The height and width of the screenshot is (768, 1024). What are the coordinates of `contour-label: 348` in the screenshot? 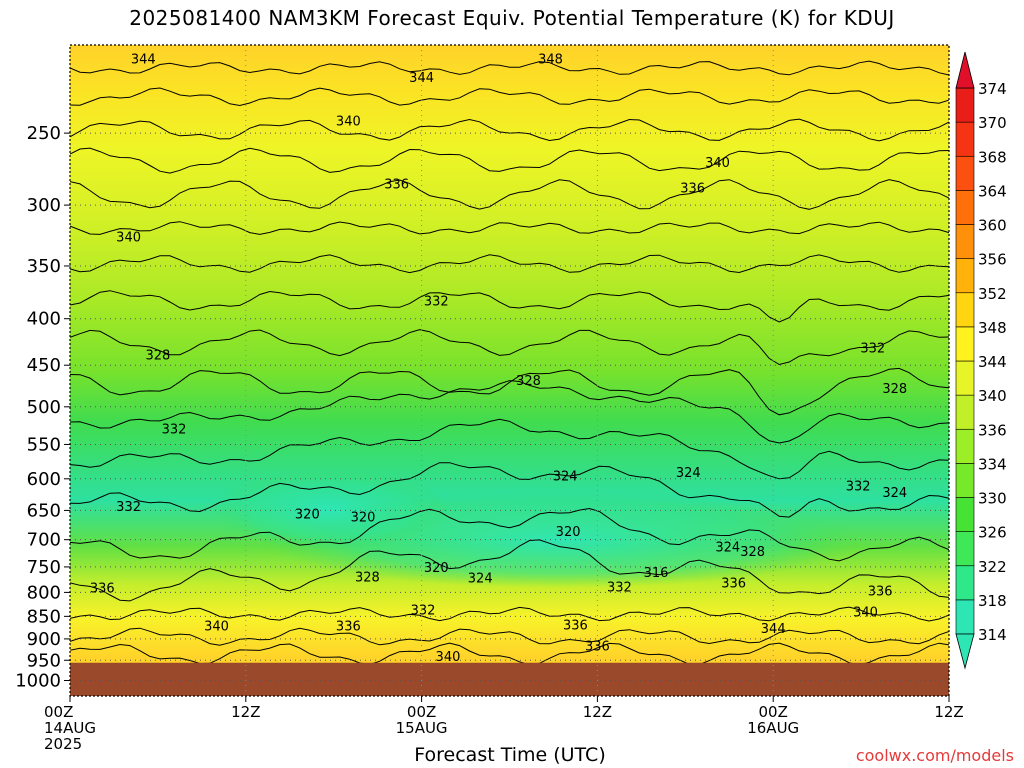 It's located at (550, 60).